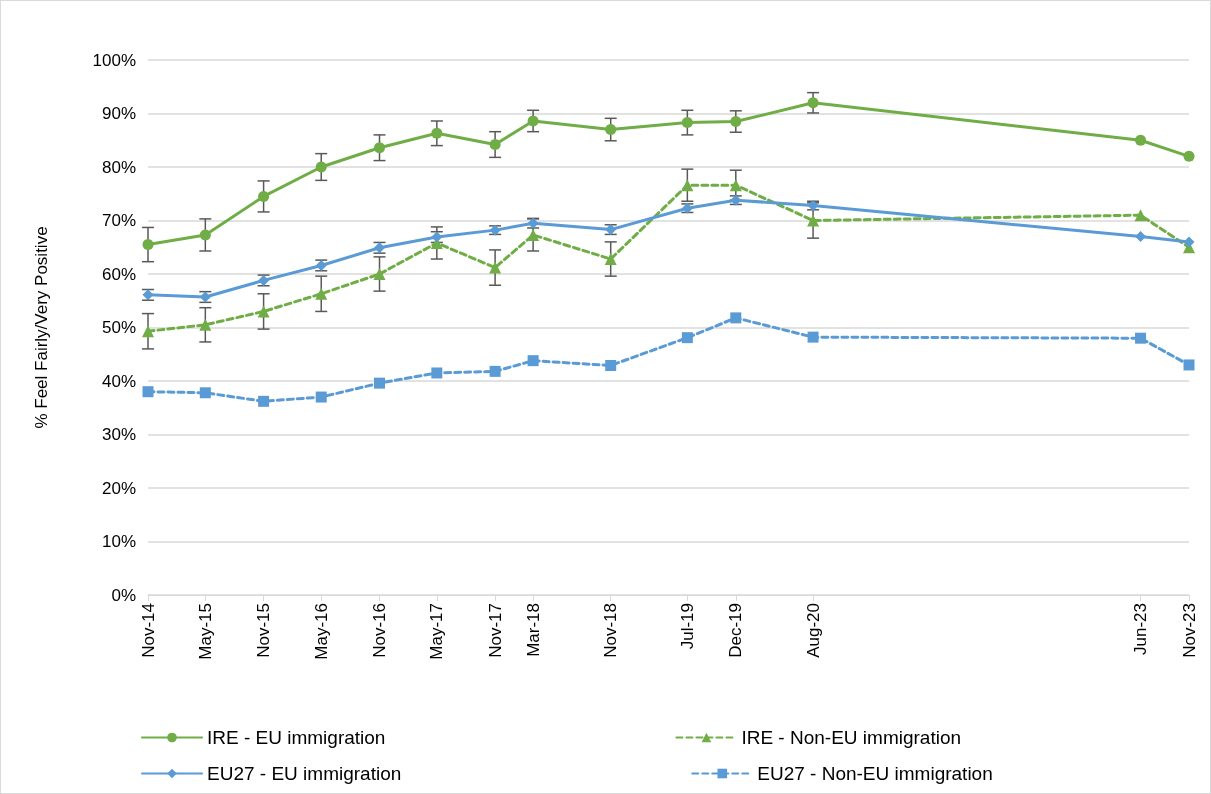  What do you see at coordinates (851, 737) in the screenshot?
I see `legend-label: IRE - Non-EU immigration` at bounding box center [851, 737].